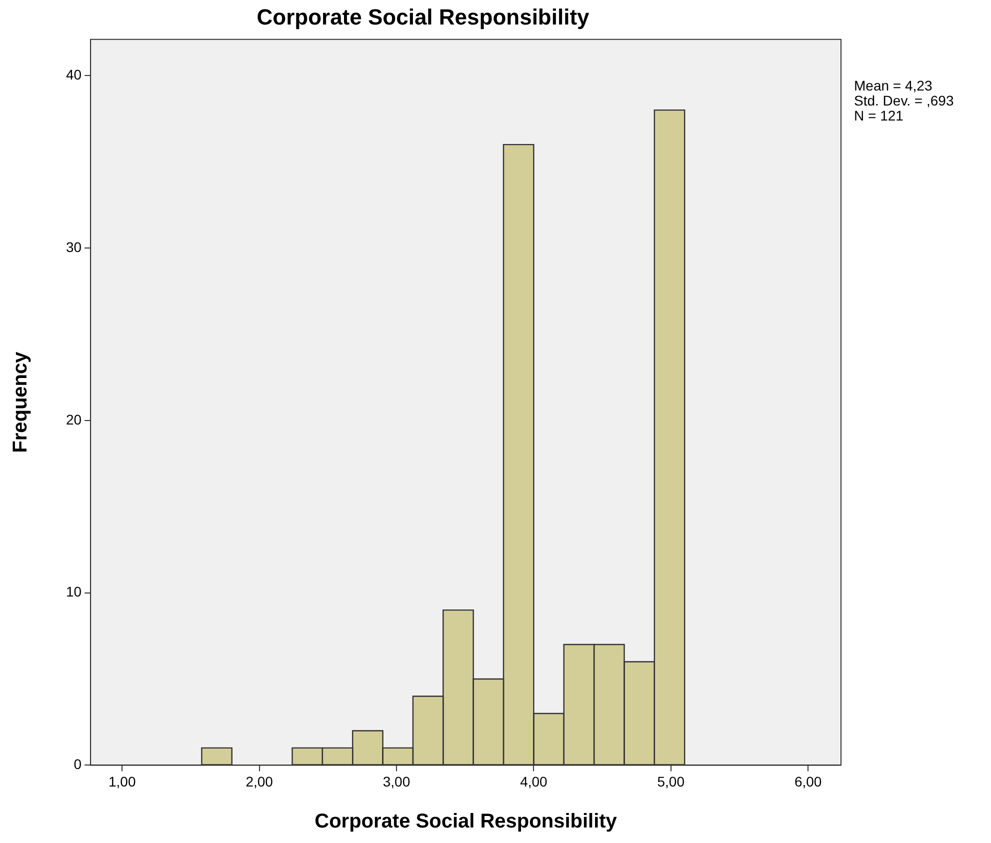  Describe the element at coordinates (534, 781) in the screenshot. I see `x-tick-label: 4,00` at that location.